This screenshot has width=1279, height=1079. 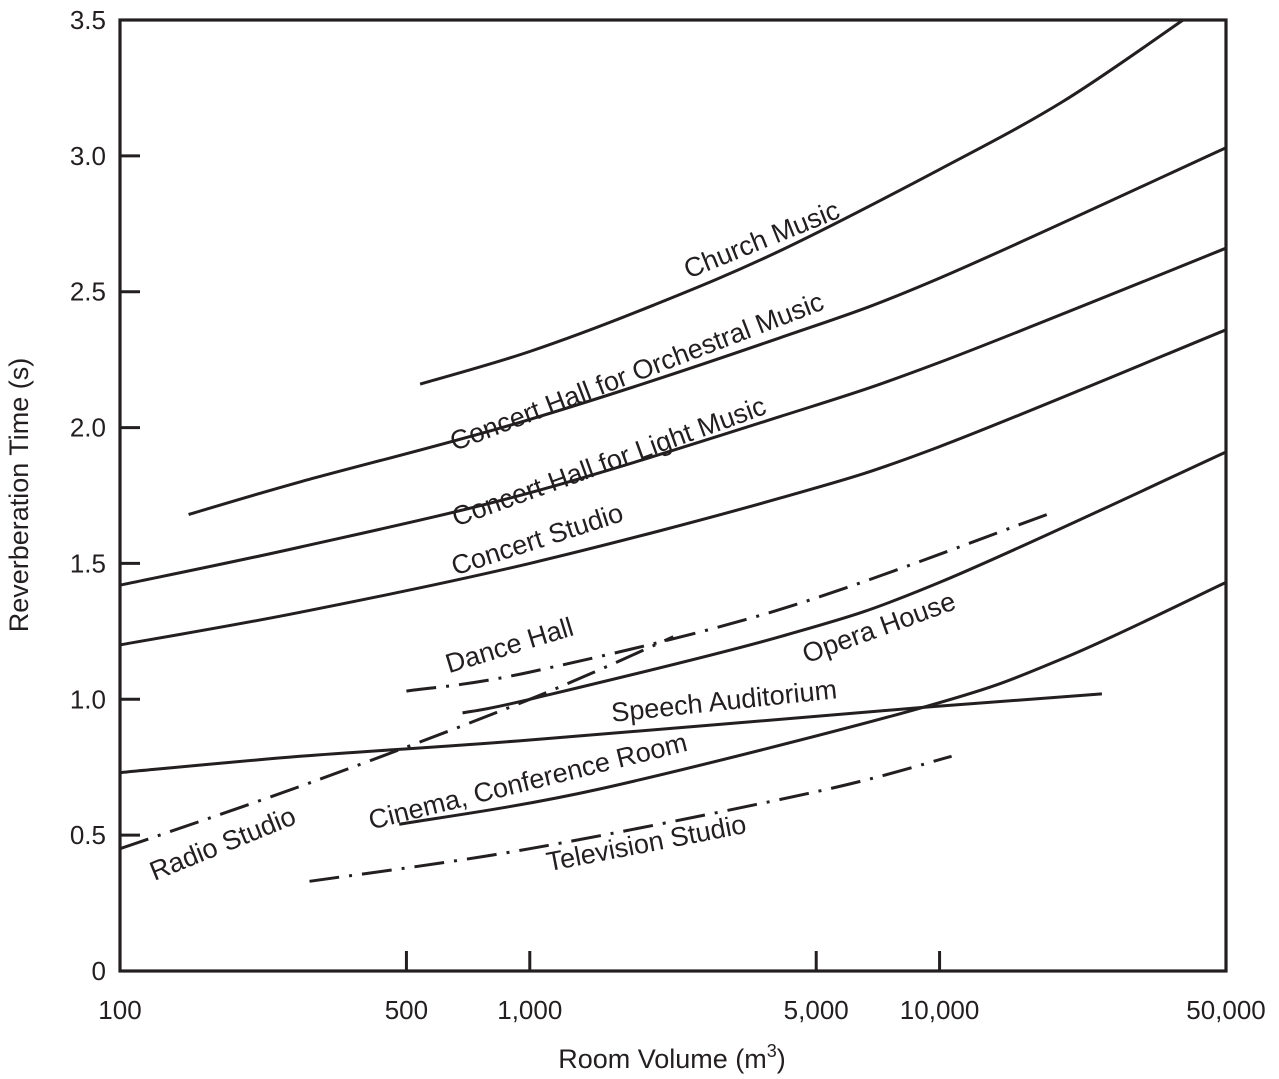 What do you see at coordinates (527, 781) in the screenshot?
I see `label-cinema-conference-room: Cinema, Conference Room` at bounding box center [527, 781].